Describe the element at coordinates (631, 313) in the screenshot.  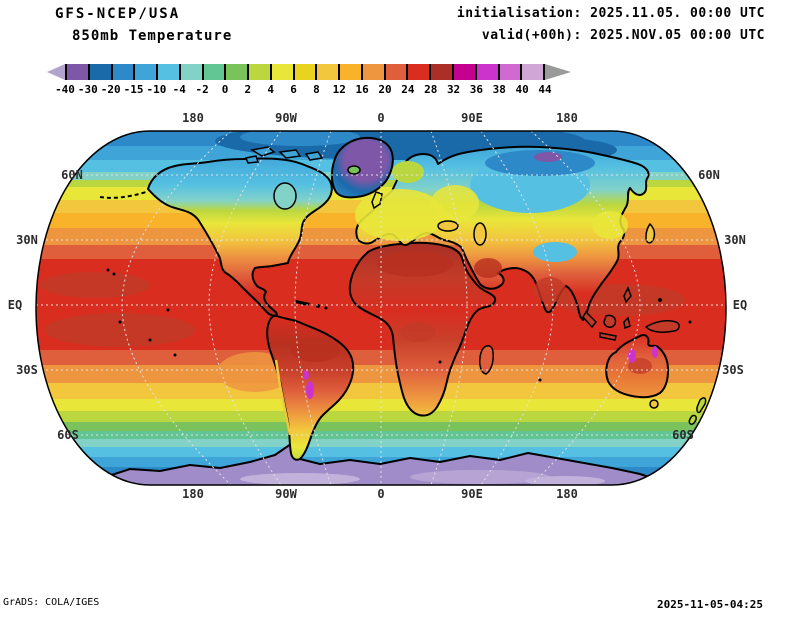
I see `indonesia-islands` at that location.